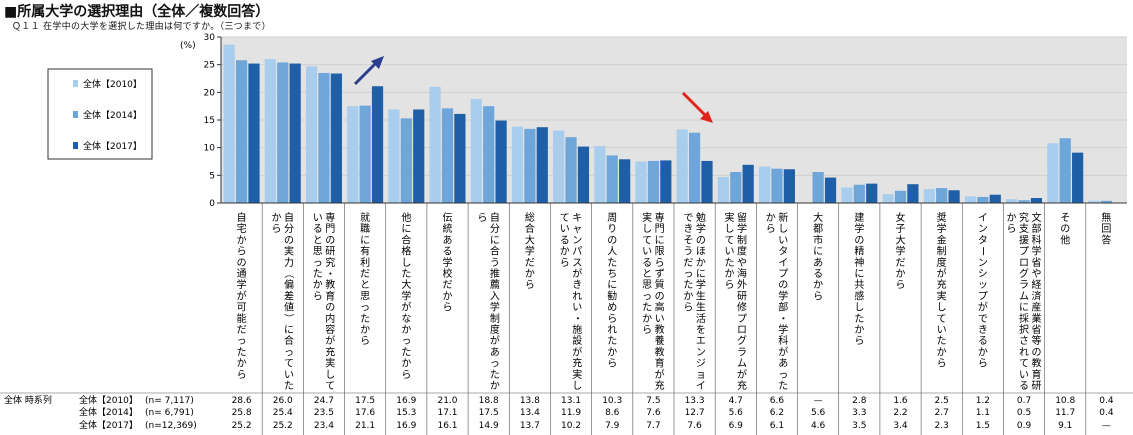 The height and width of the screenshot is (435, 1133). I want to click on category-label-char: 文, so click(1037, 217).